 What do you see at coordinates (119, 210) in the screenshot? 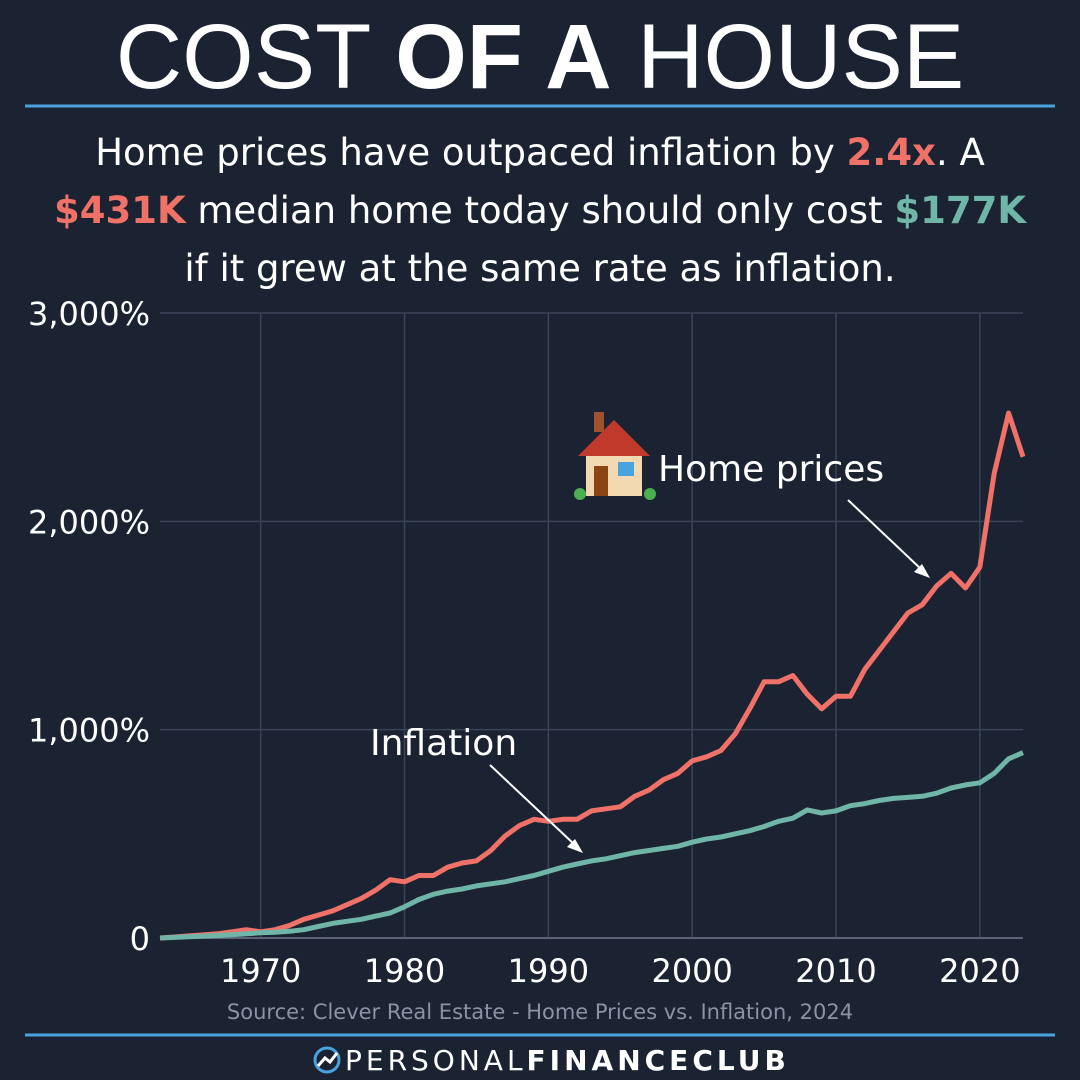
I see `subtitle-part: $431K` at bounding box center [119, 210].